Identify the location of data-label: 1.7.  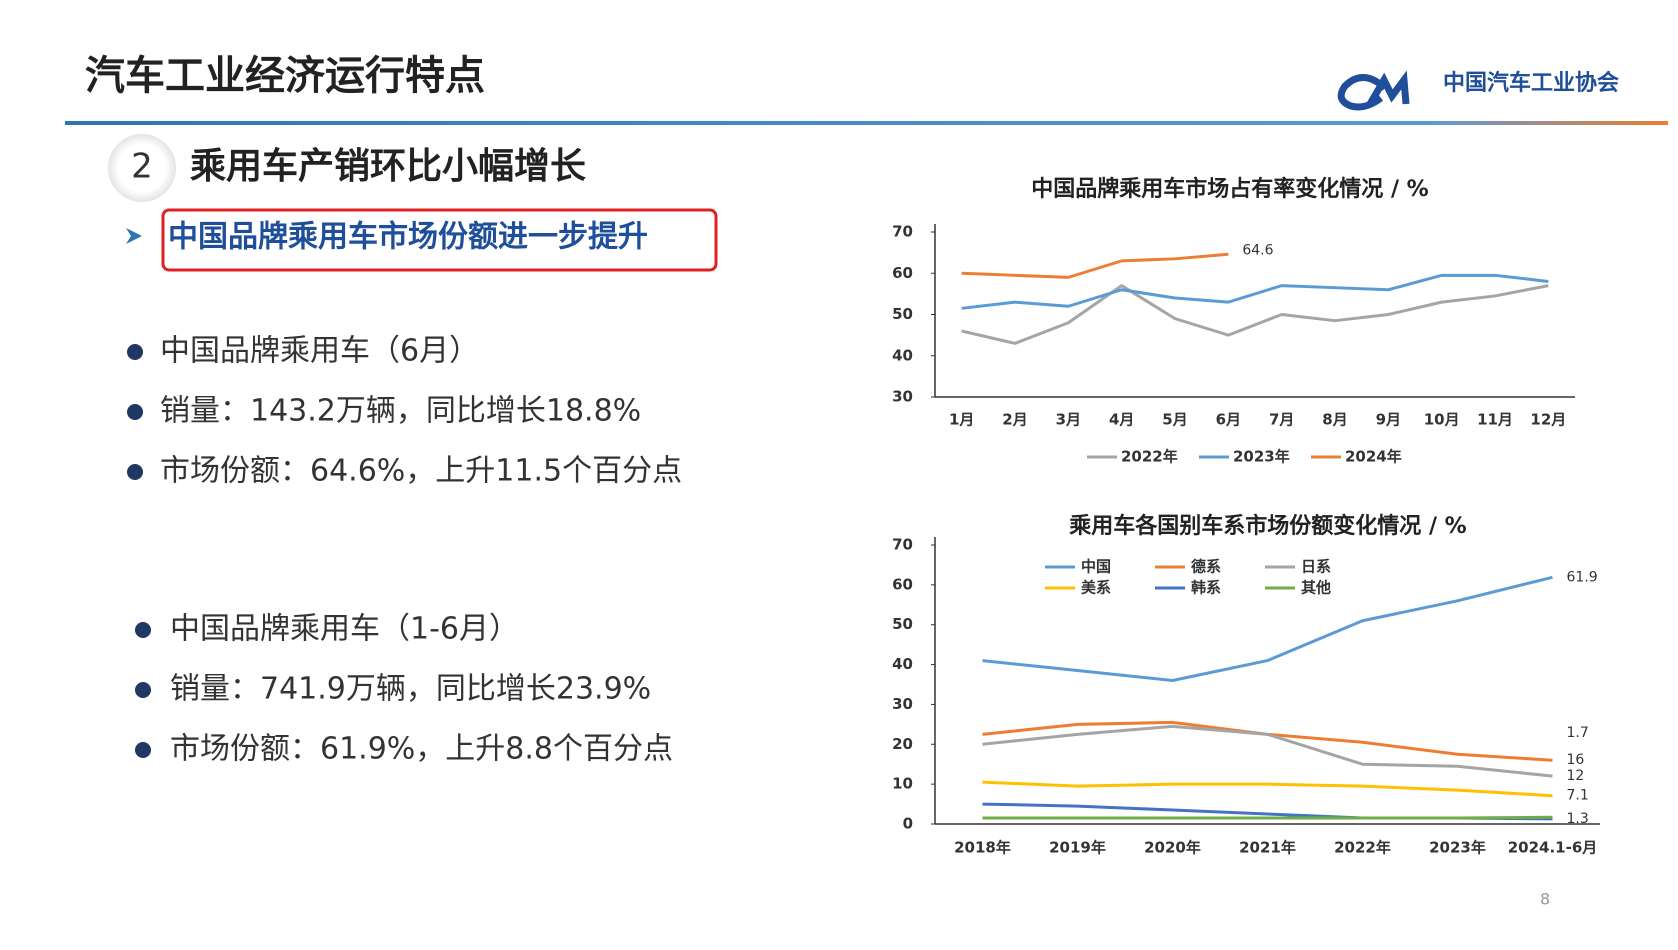
(1578, 733).